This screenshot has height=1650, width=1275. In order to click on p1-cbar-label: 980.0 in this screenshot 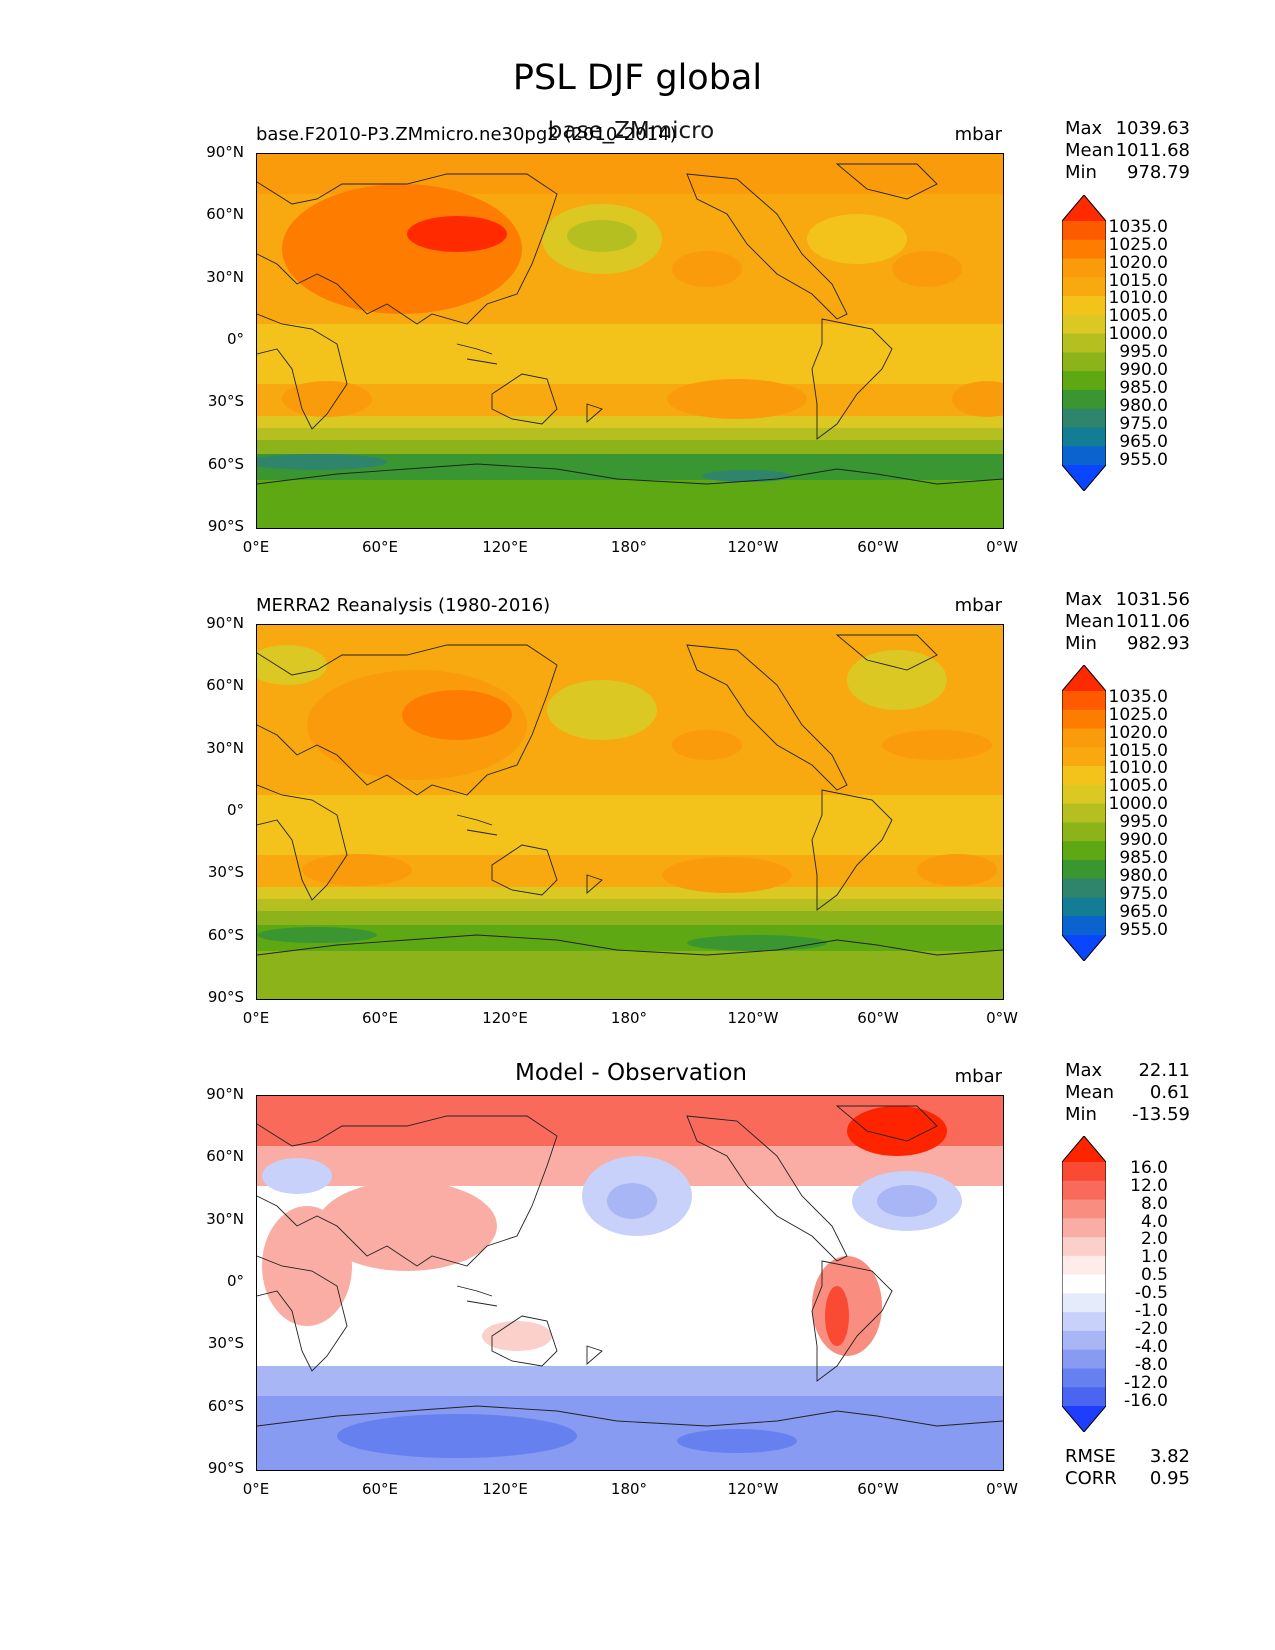, I will do `click(1143, 406)`.